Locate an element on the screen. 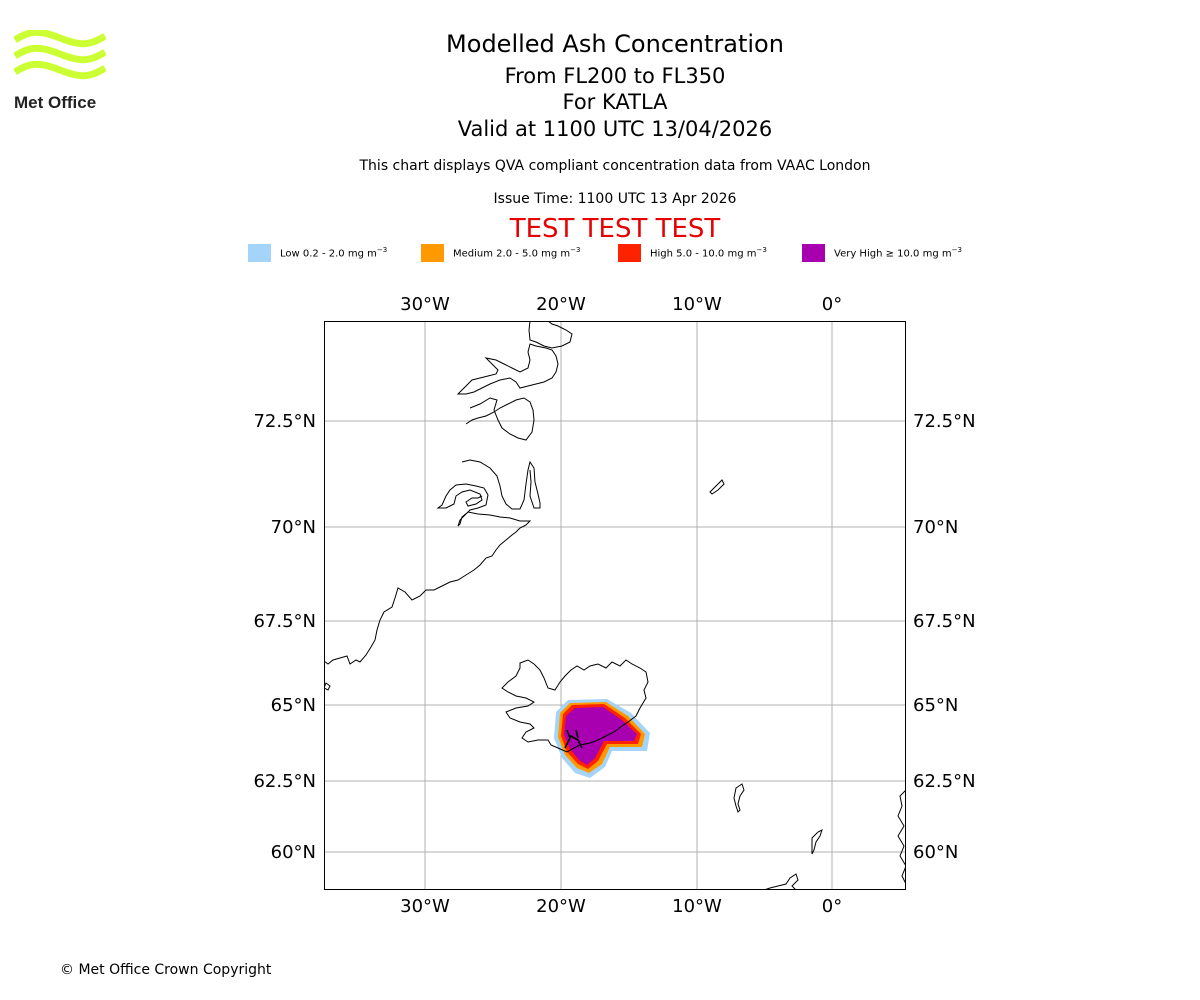 The width and height of the screenshot is (1200, 1000). legend-label-medium: Medium 2.0 - 5.0 mg m−3 is located at coordinates (517, 253).